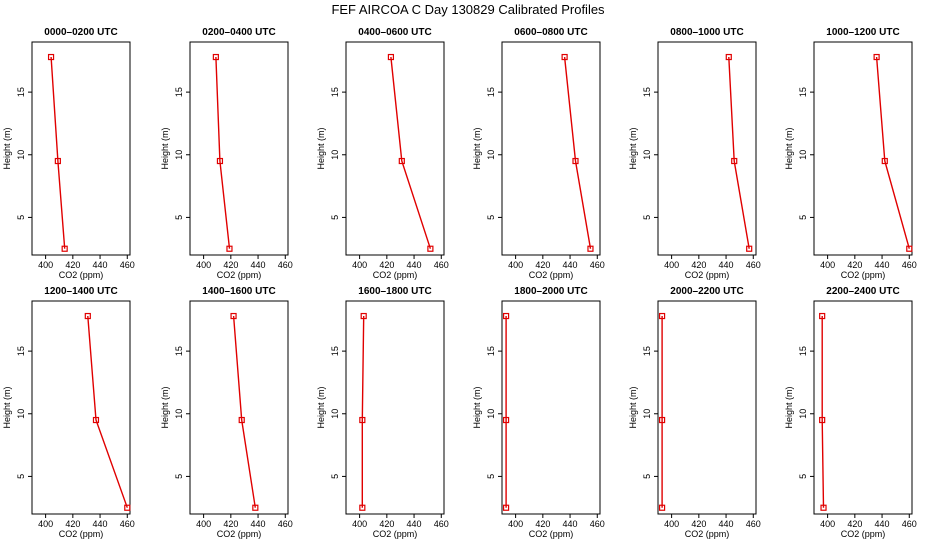 Image resolution: width=936 pixels, height=540 pixels. I want to click on panel-title: 2000–2200 UTC, so click(706, 291).